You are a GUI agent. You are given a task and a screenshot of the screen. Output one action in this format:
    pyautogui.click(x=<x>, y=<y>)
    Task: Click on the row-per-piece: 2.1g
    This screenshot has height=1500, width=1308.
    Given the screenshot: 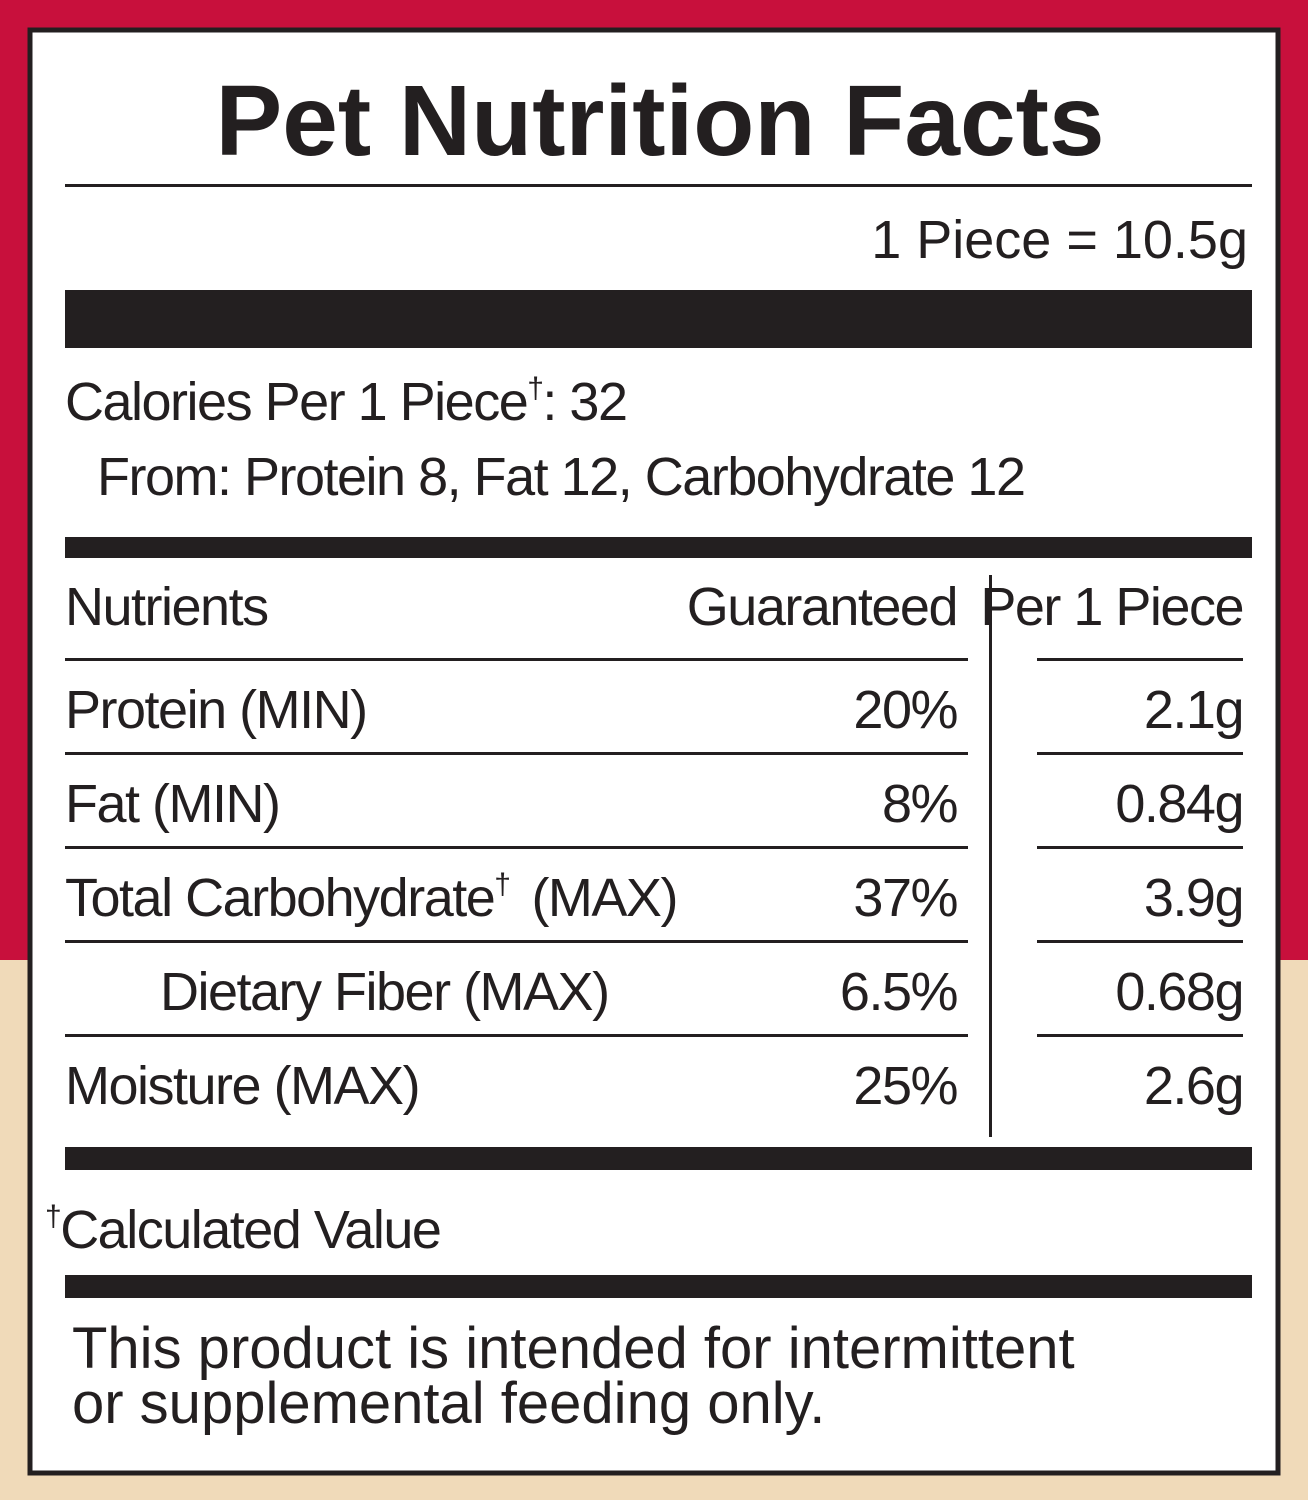 What is the action you would take?
    pyautogui.click(x=1193, y=710)
    